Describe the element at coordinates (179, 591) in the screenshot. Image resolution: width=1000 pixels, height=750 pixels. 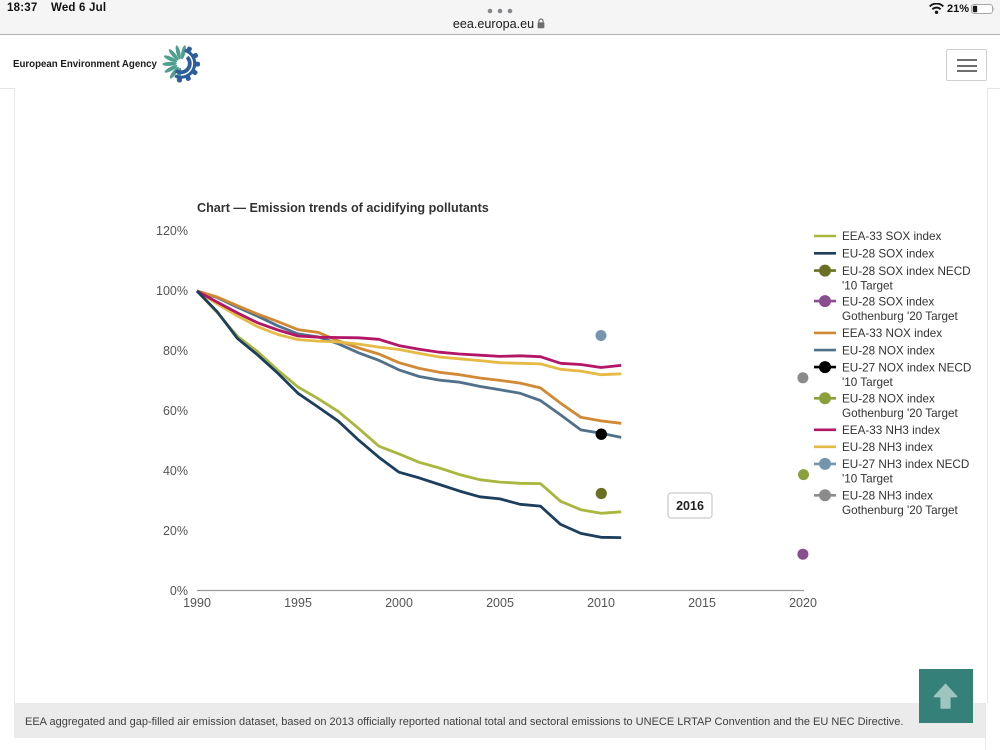
I see `svg-text: 0%` at that location.